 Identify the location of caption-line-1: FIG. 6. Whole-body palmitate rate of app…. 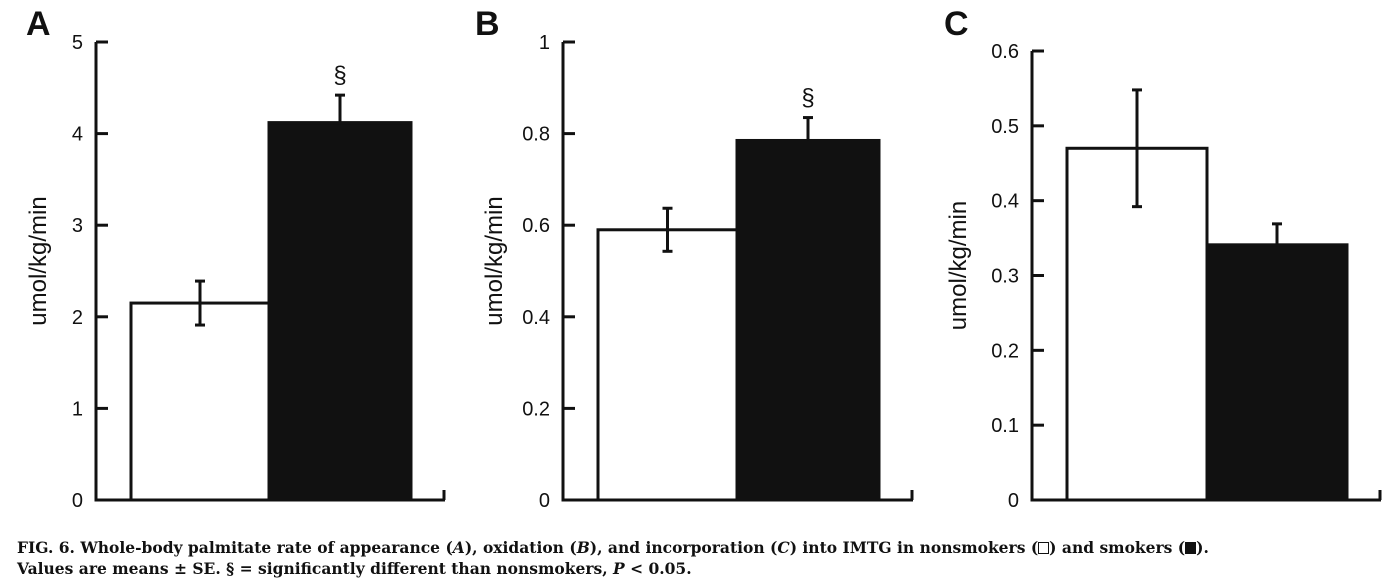
(706, 547).